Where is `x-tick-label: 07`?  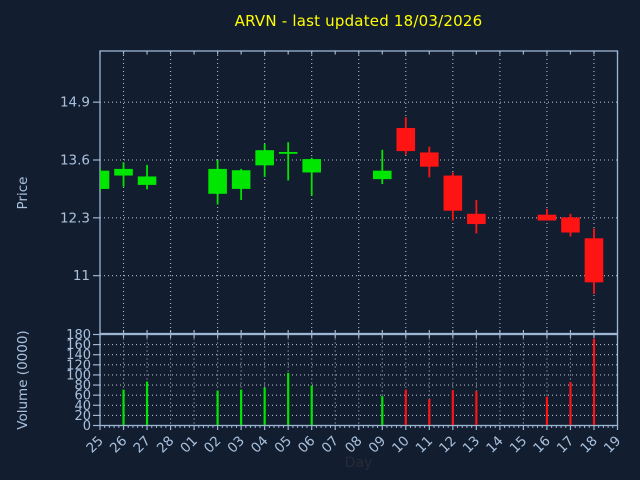 x-tick-label: 07 is located at coordinates (330, 444).